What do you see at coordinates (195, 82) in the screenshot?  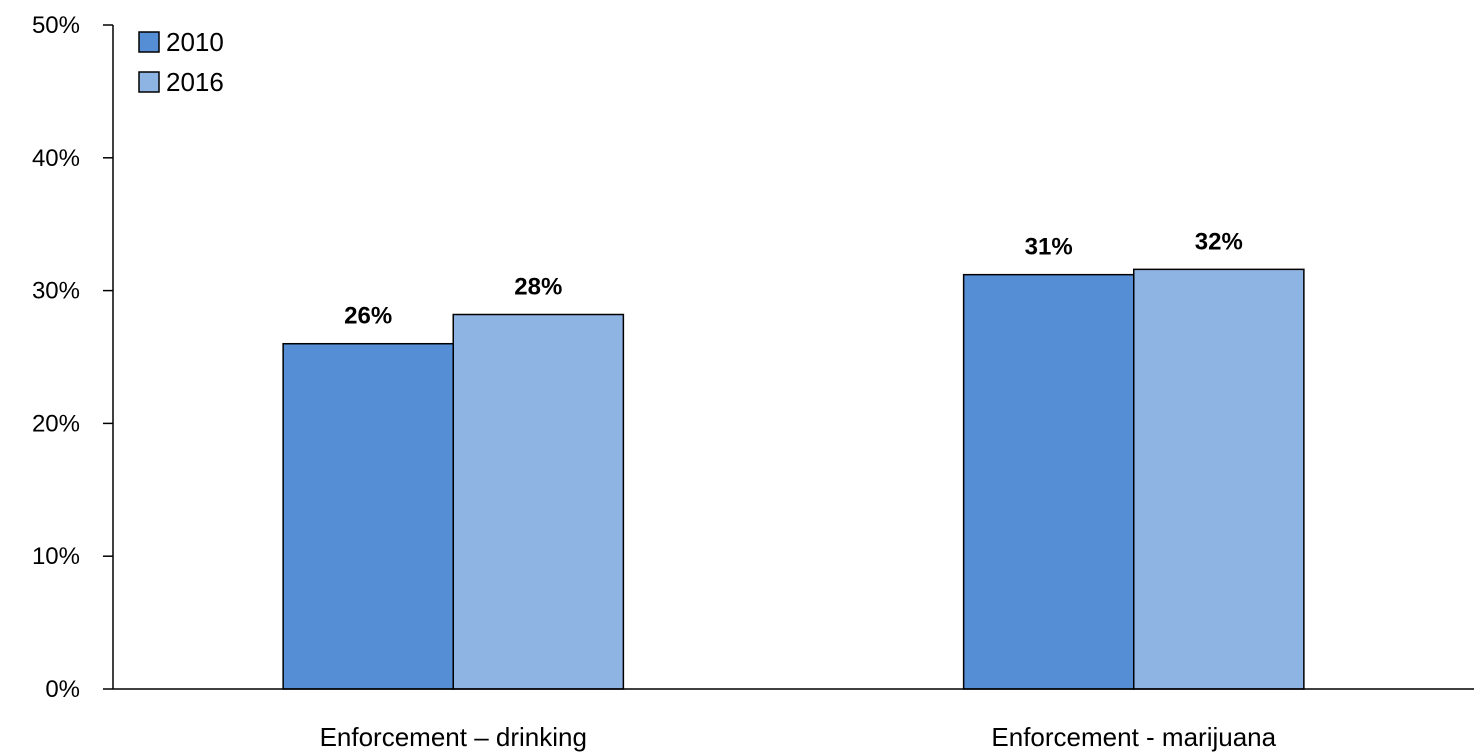 I see `legend-label: 2016` at bounding box center [195, 82].